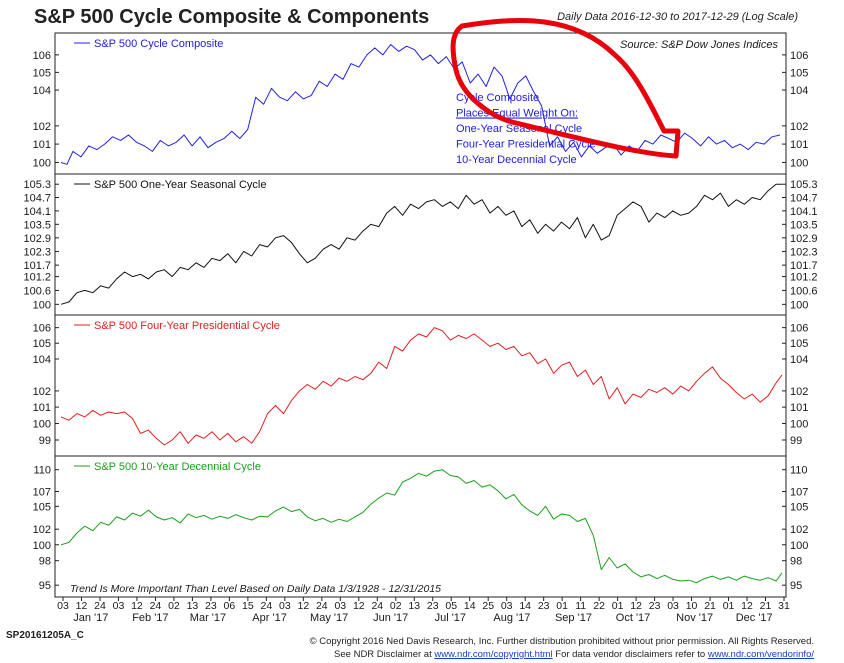 This screenshot has height=663, width=844. Describe the element at coordinates (42, 360) in the screenshot. I see `y-tick-label-left: 104` at that location.